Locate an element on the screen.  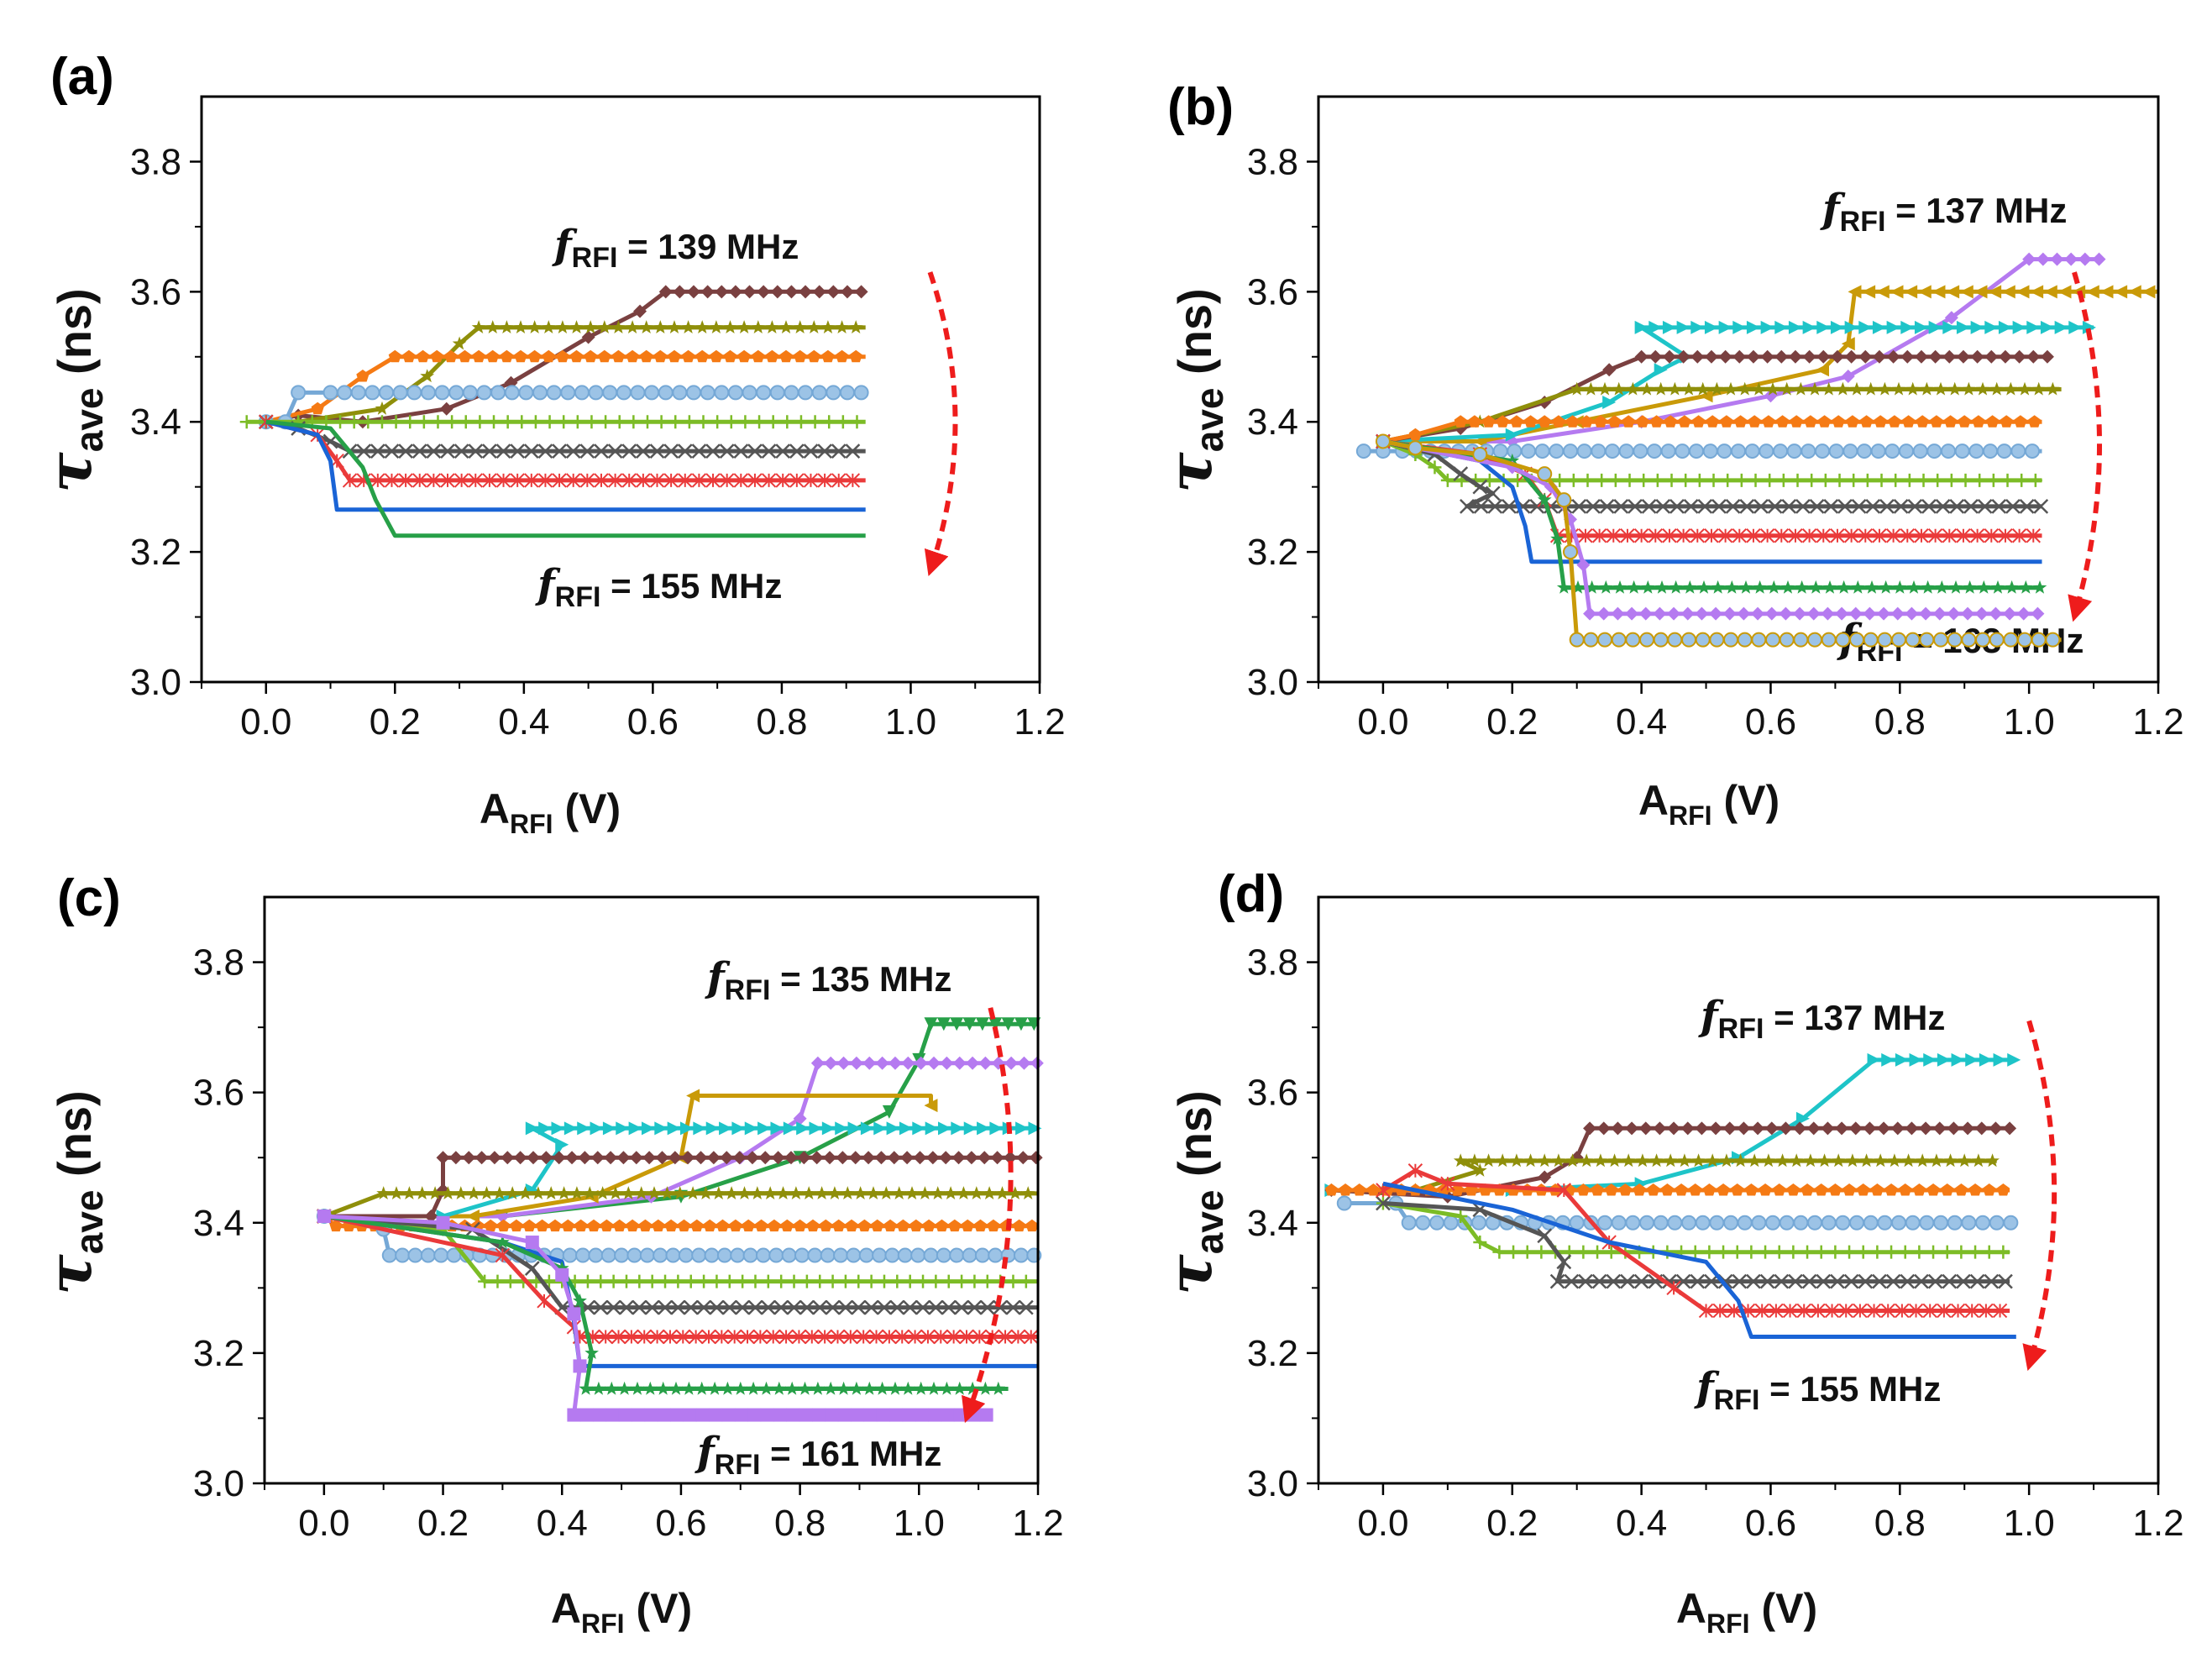
series is located at coordinates (679, 1172).